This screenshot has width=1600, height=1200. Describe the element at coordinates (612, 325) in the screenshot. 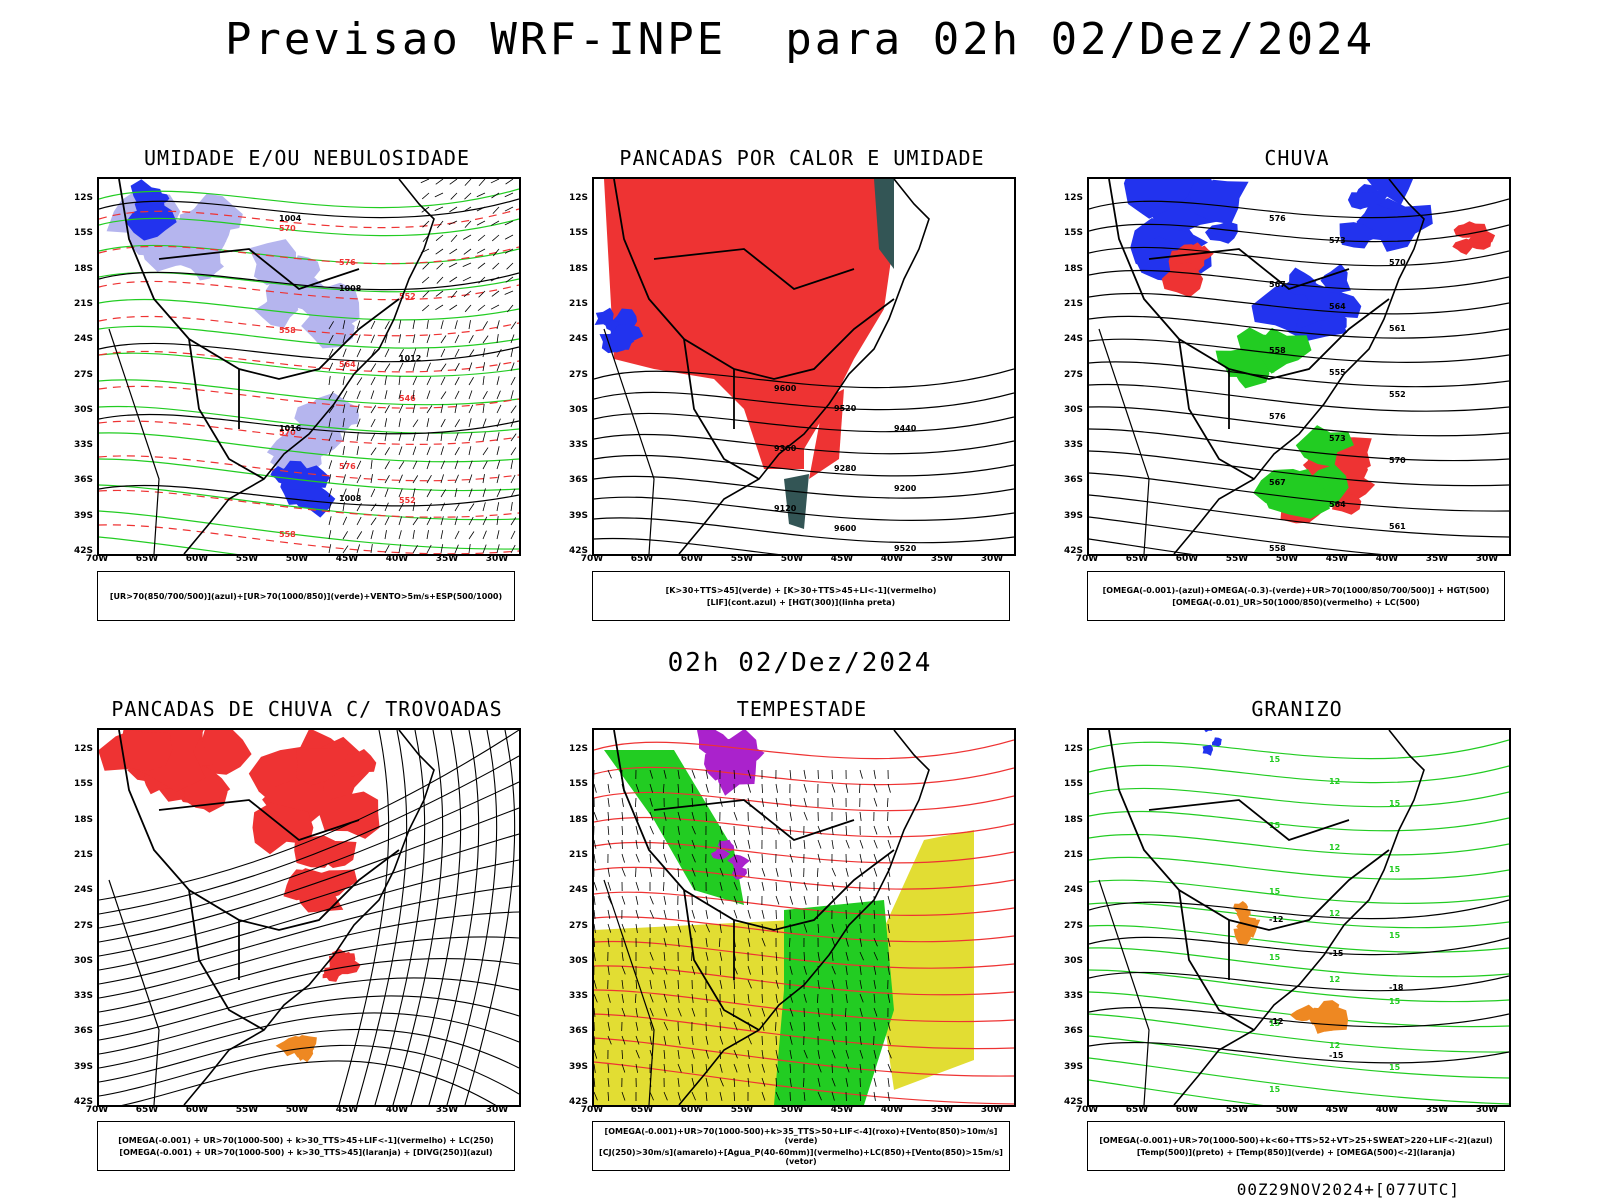

I see `lif-contour-blue` at that location.